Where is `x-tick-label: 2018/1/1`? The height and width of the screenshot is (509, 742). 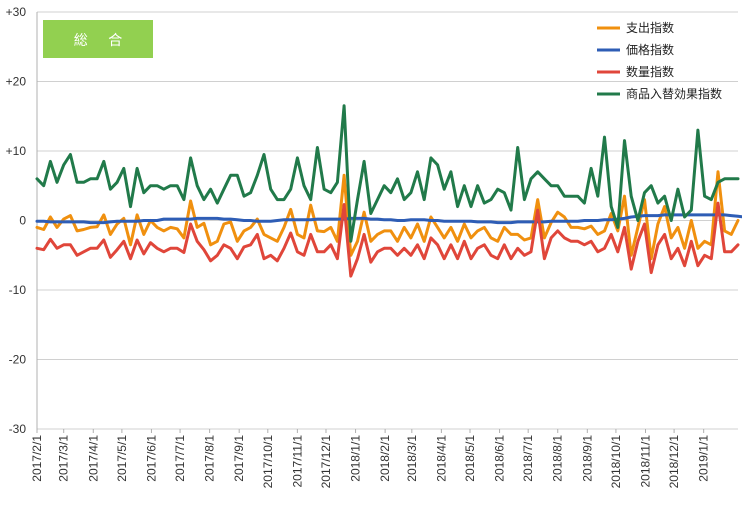 x-tick-label: 2018/1/1 is located at coordinates (356, 458).